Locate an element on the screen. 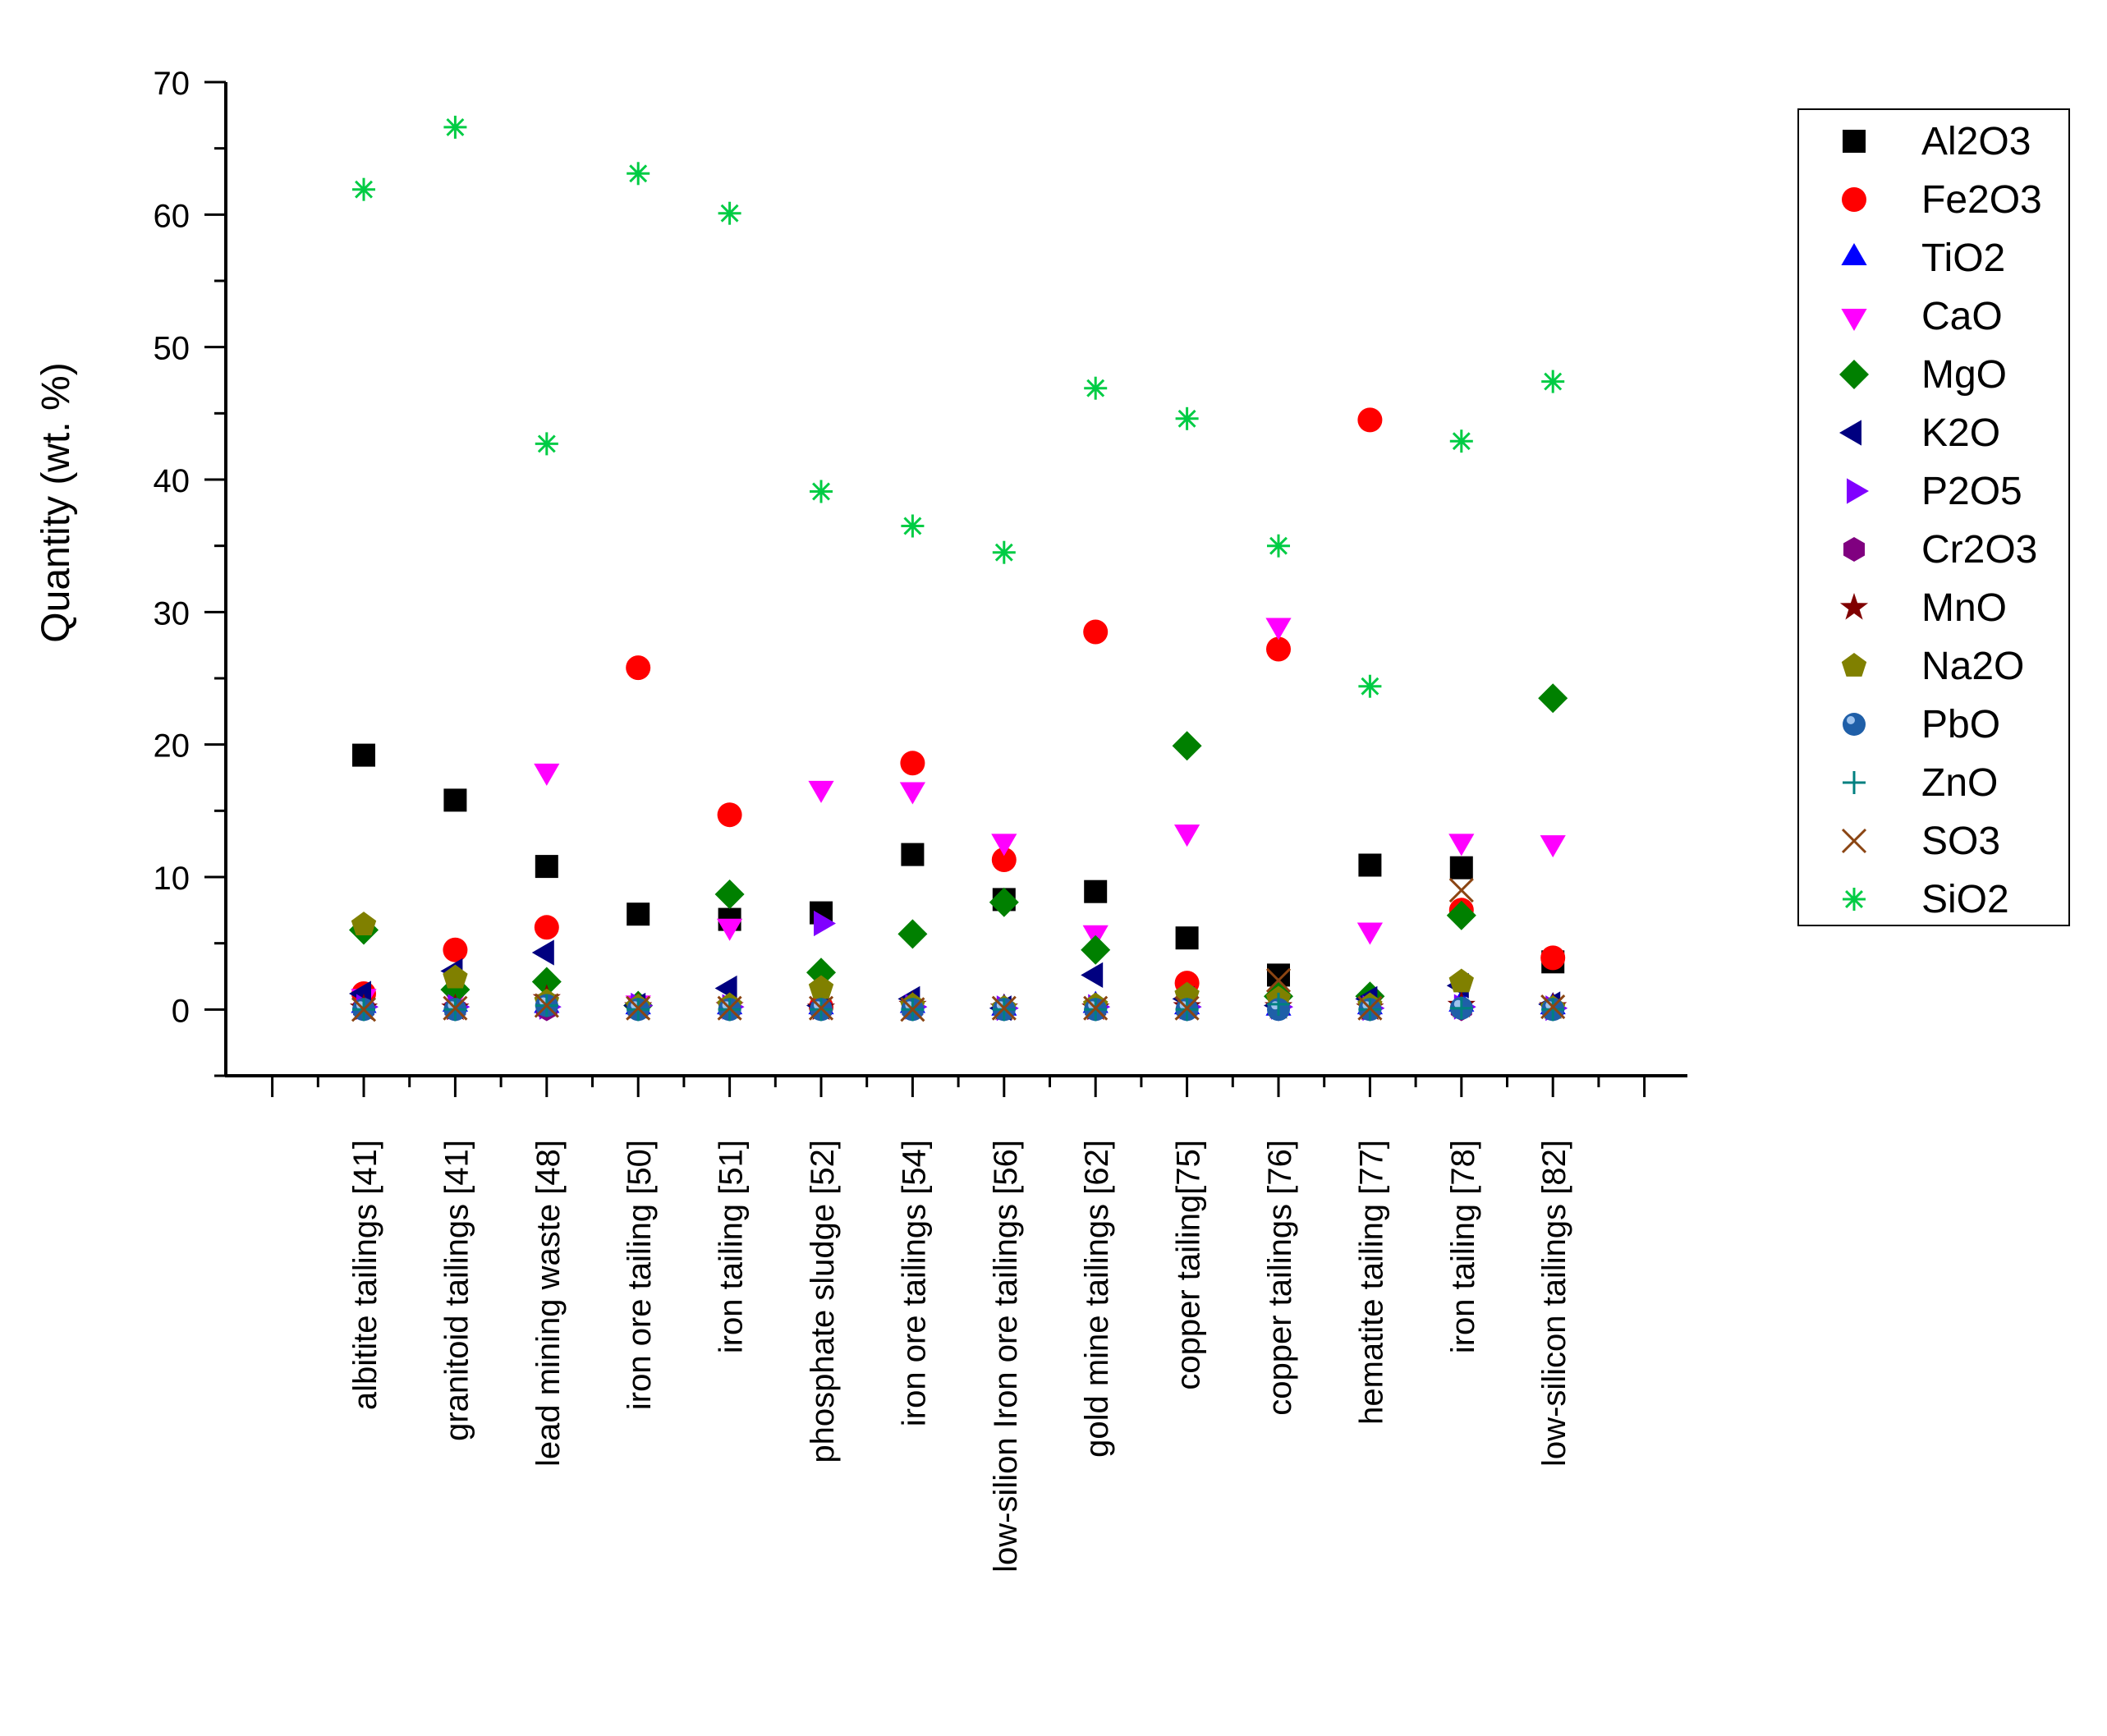 This screenshot has width=2107, height=1736. x-tick-label: copper tailing[75] is located at coordinates (1189, 1265).